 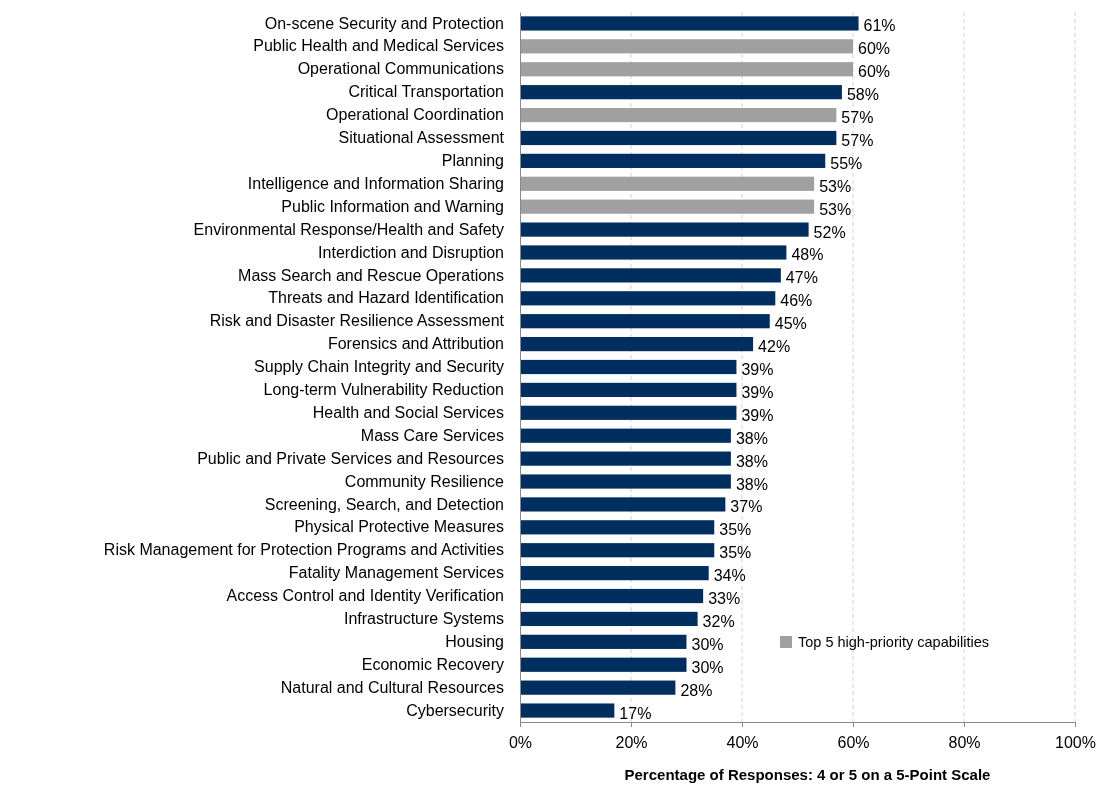 What do you see at coordinates (807, 774) in the screenshot?
I see `x-axis-title: Percentage of Responses: 4 or 5 on a 5-Point Scale` at bounding box center [807, 774].